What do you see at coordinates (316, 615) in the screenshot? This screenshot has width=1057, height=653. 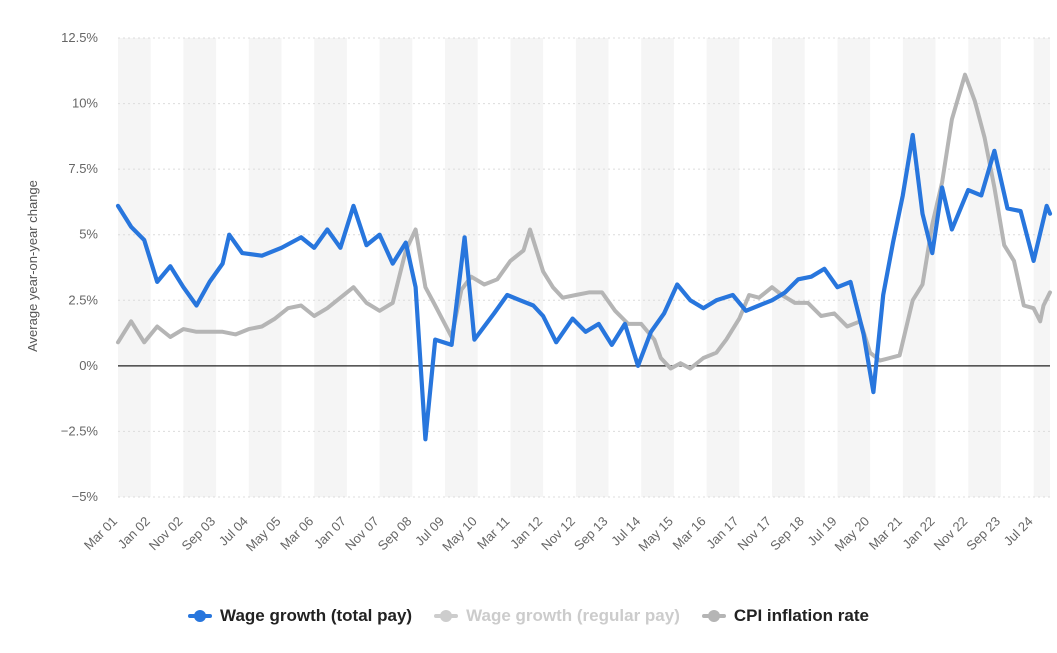 I see `legend-label-total-pay: Wage growth (total pay)` at bounding box center [316, 615].